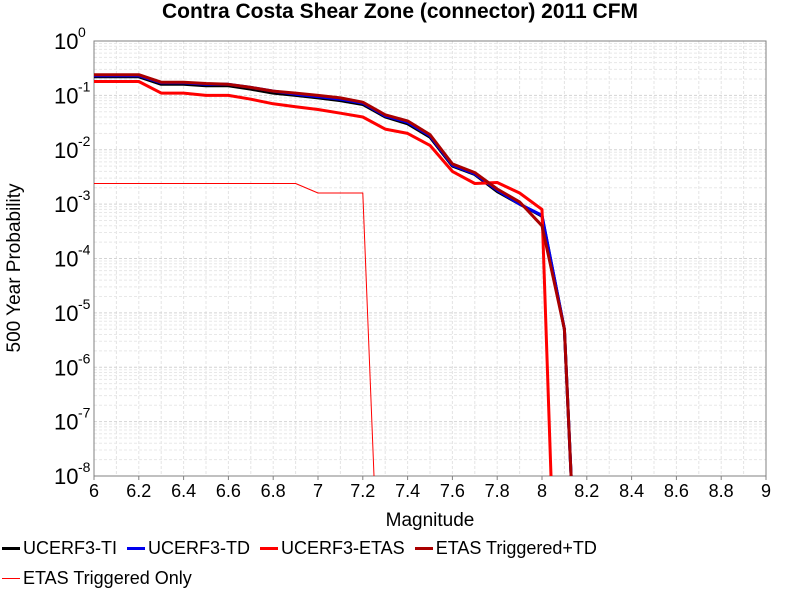 This screenshot has height=600, width=800. I want to click on y-tick-exponent: -5, so click(84, 304).